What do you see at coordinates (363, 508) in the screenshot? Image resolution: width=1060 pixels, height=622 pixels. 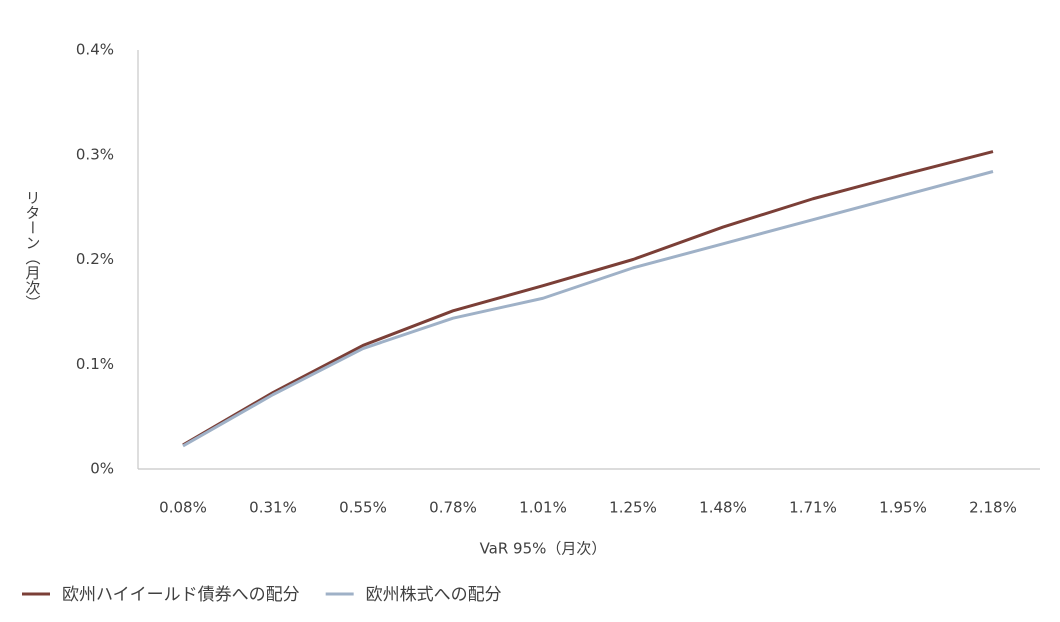 I see `x-tick-label: 0.55%` at bounding box center [363, 508].